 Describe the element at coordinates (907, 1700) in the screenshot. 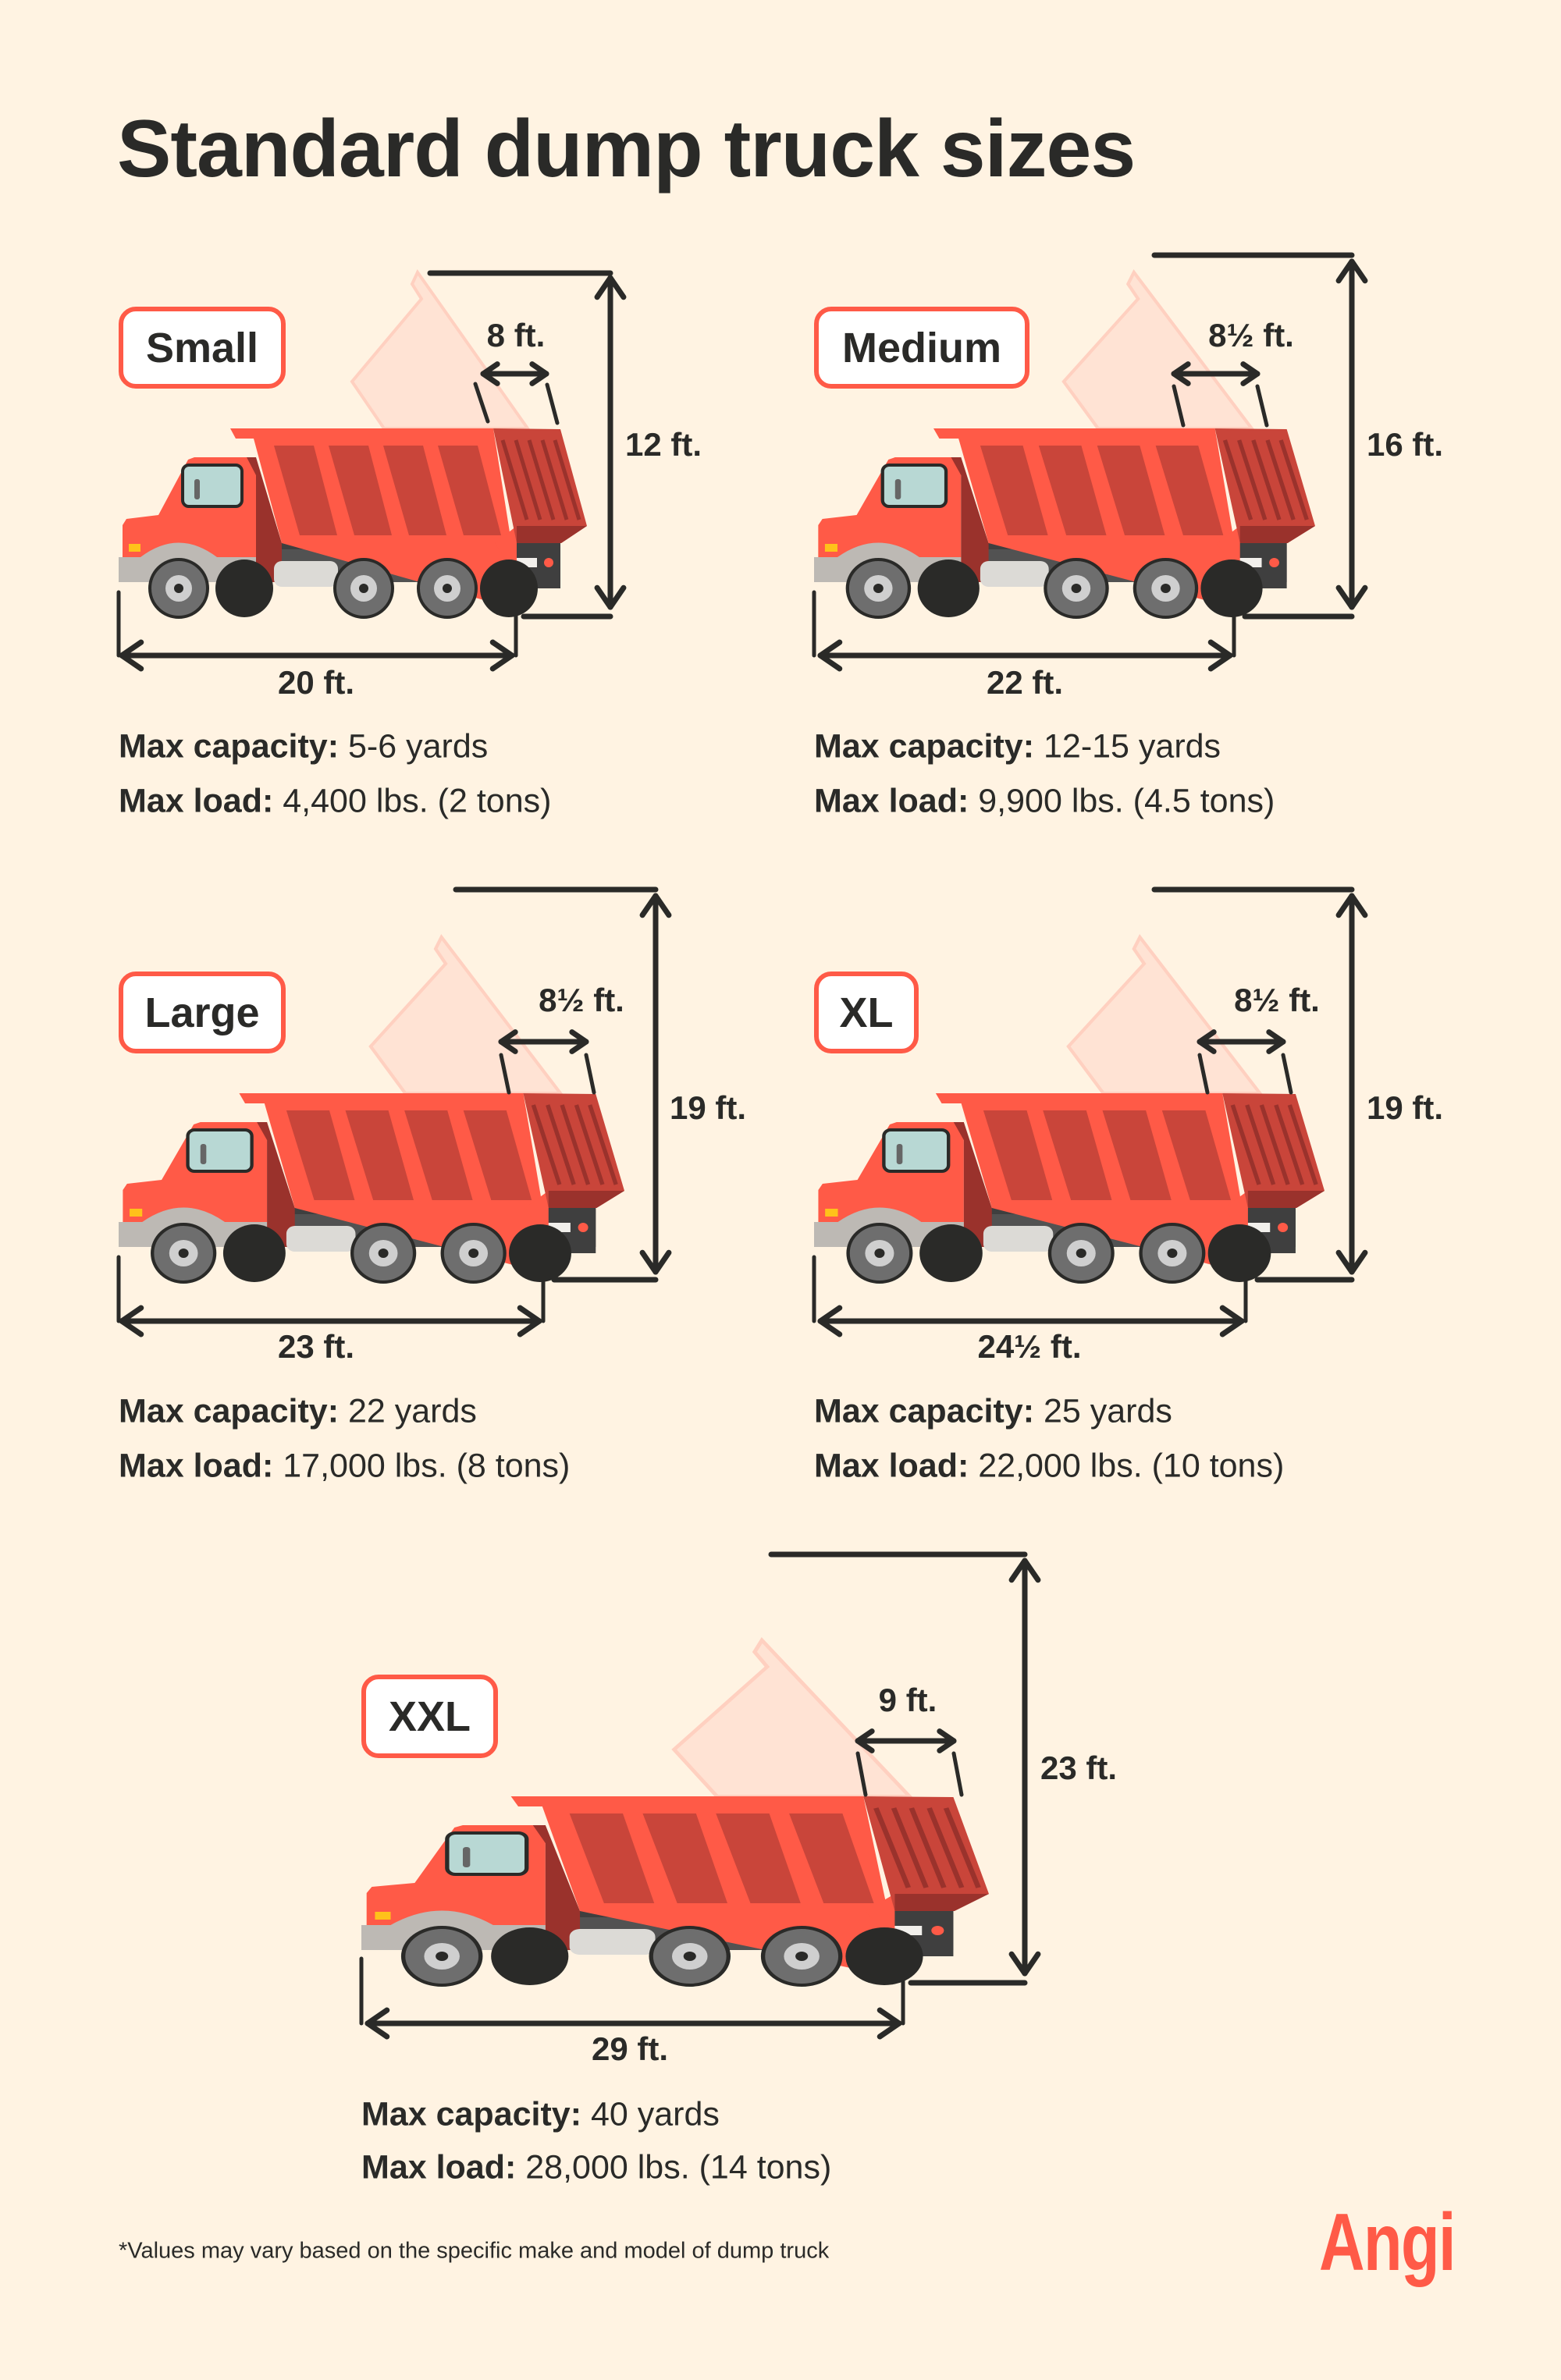

I see `width-label-xxl: 9 ft.` at that location.